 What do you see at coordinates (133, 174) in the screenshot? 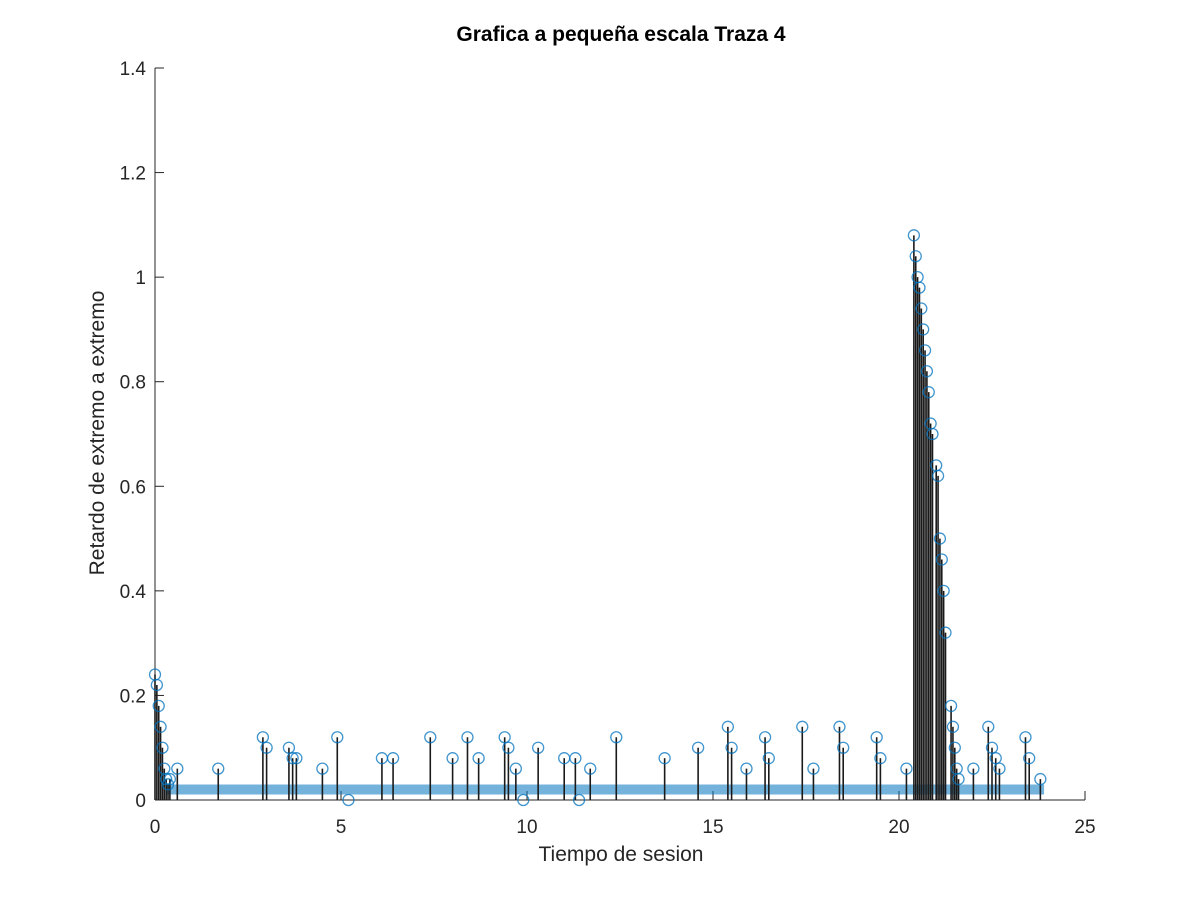
I see `y-tick-label: 1.2` at bounding box center [133, 174].